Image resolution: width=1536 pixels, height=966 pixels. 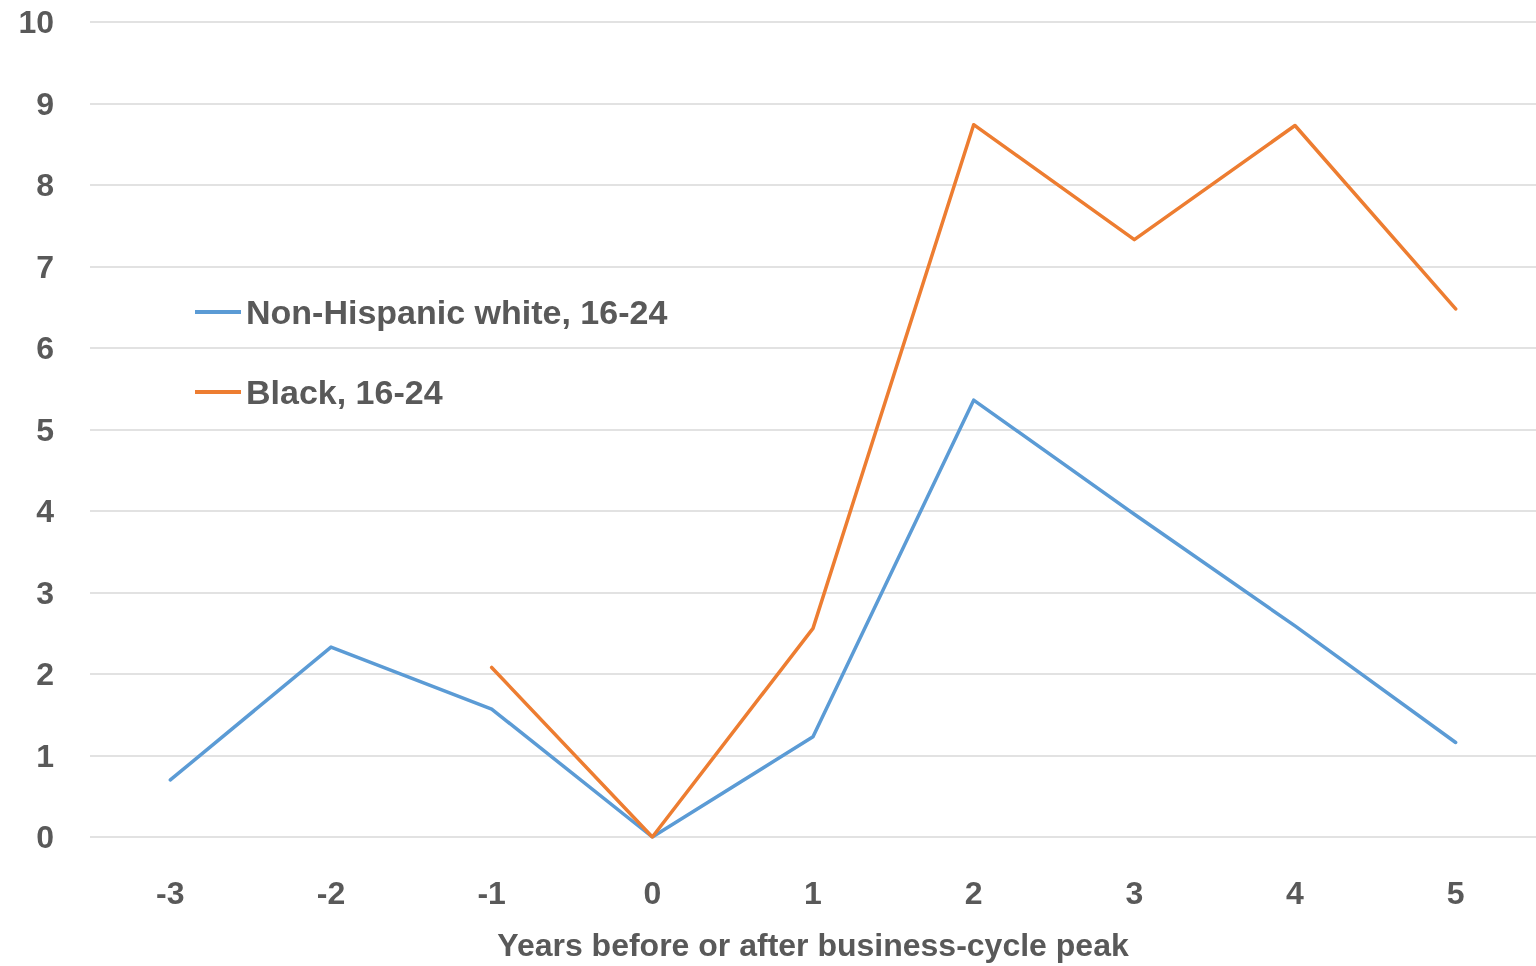 I want to click on x-axis-title: Years before or after business-cycle peak, so click(x=813, y=945).